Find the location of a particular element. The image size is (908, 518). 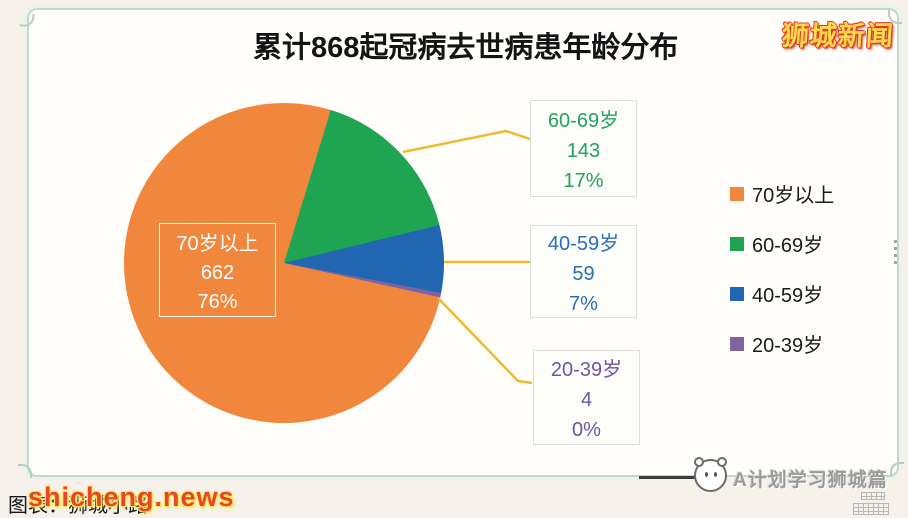

site-watermark: shicheng.news is located at coordinates (131, 497).